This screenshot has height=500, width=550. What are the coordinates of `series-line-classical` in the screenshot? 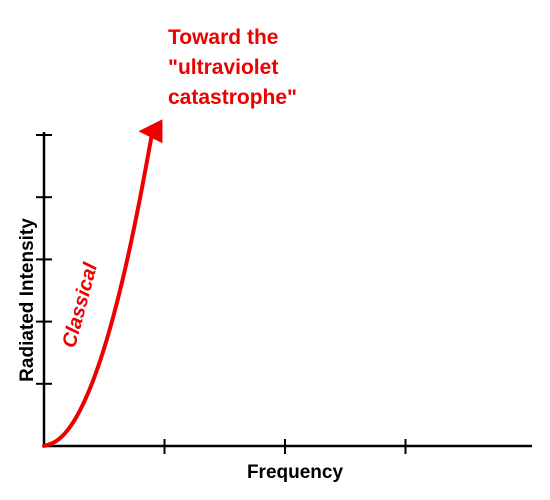 It's located at (102, 282).